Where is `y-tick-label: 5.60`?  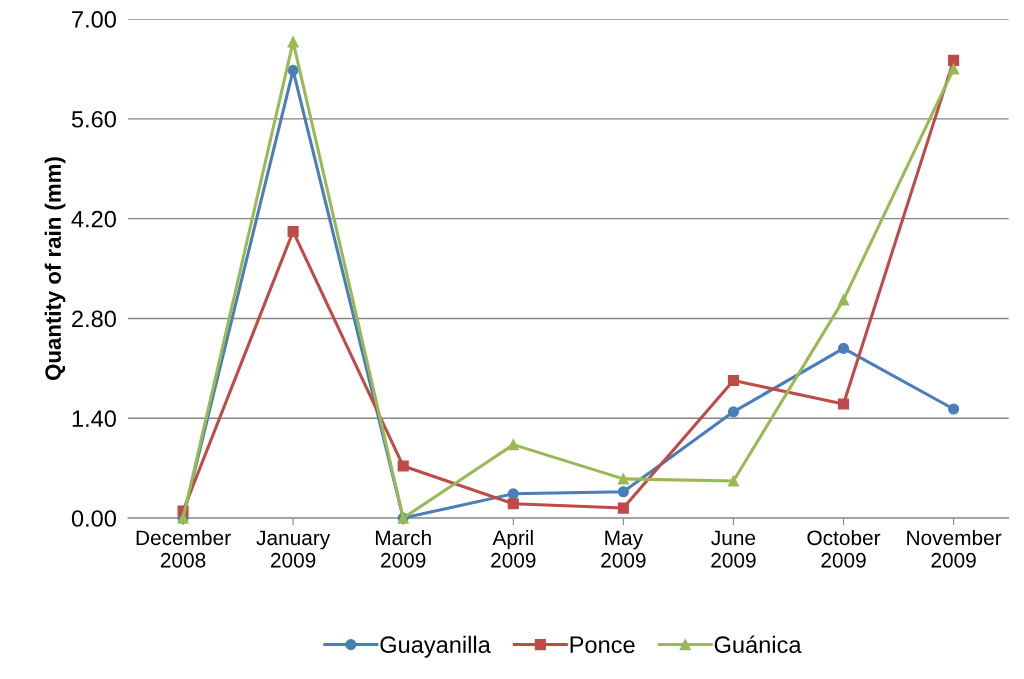
y-tick-label: 5.60 is located at coordinates (93, 119).